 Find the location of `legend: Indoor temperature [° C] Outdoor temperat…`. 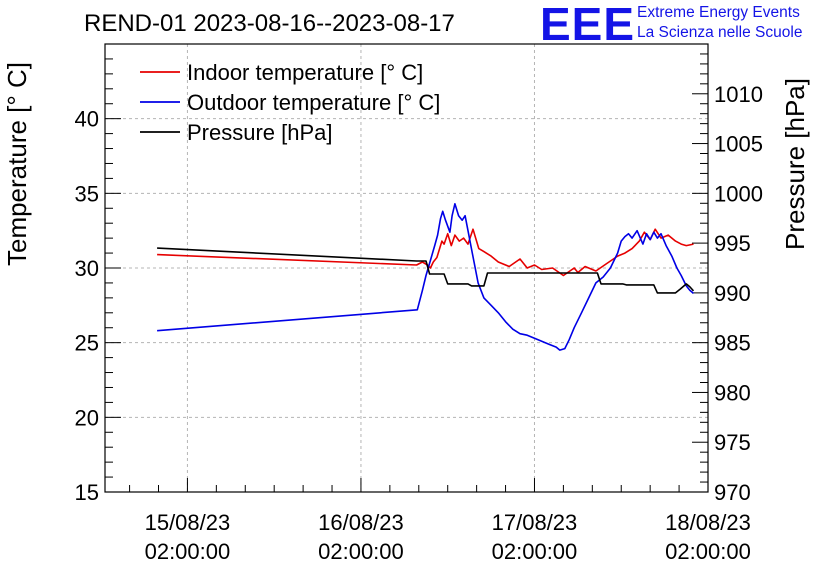

legend: Indoor temperature [° C] Outdoor temperat… is located at coordinates (290, 102).